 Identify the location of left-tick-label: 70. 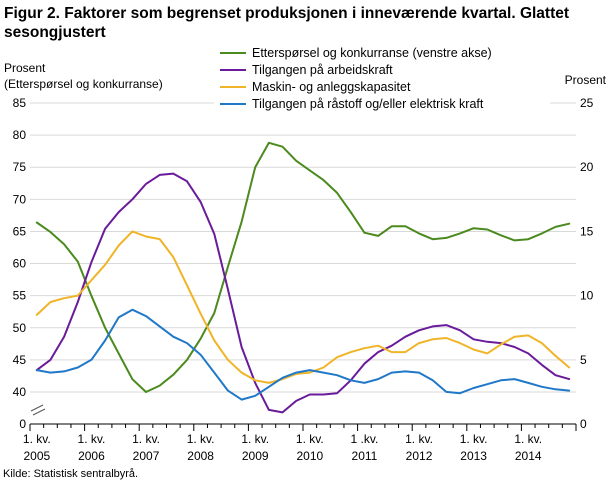
(20, 199).